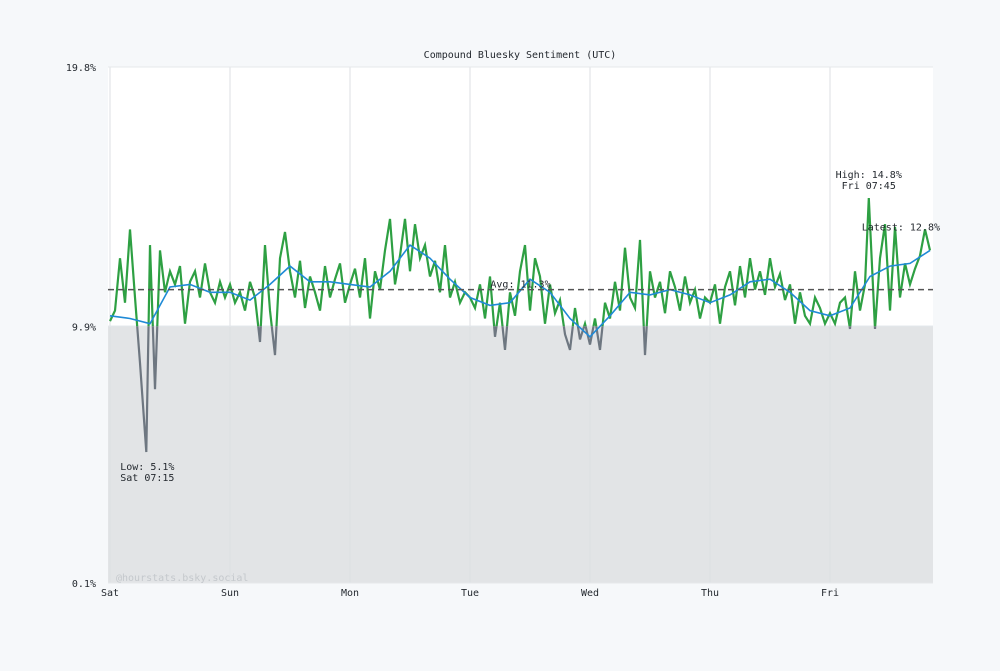  Describe the element at coordinates (830, 593) in the screenshot. I see `x-tick-label: Fri` at that location.